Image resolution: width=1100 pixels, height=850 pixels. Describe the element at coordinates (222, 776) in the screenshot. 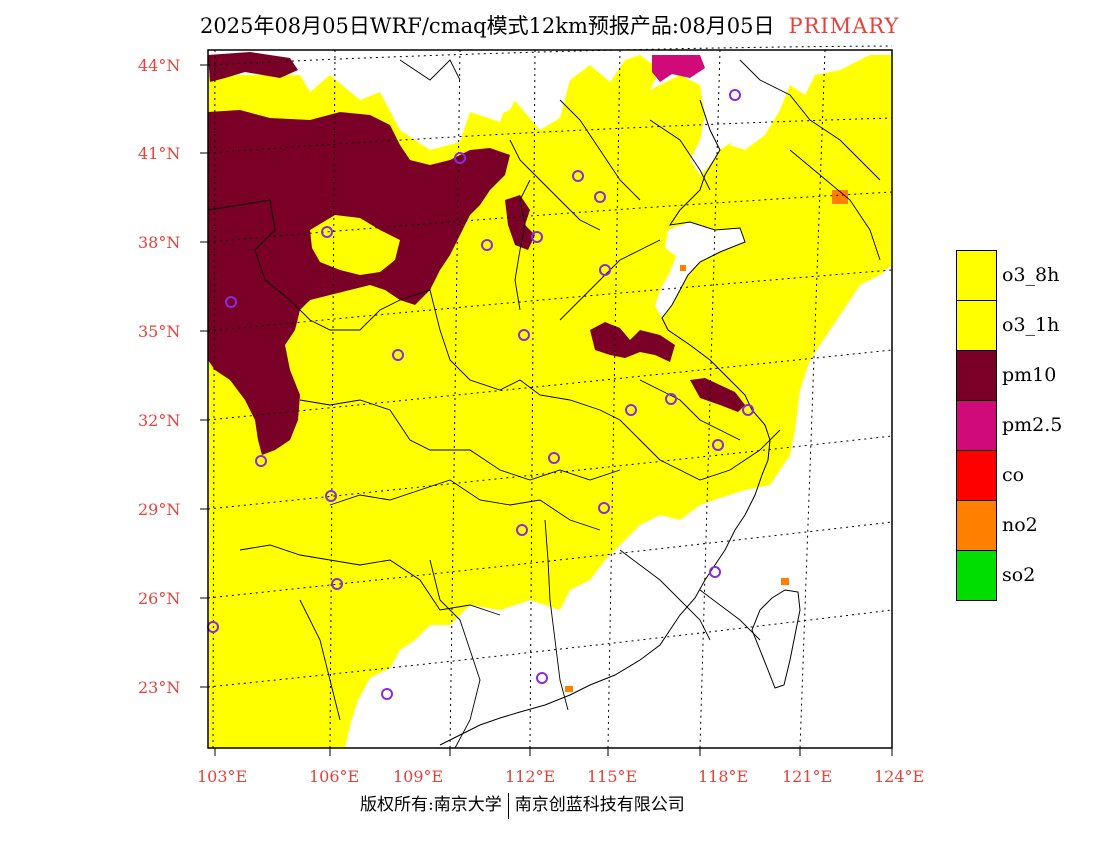

I see `lon-label-103: 103°E` at that location.